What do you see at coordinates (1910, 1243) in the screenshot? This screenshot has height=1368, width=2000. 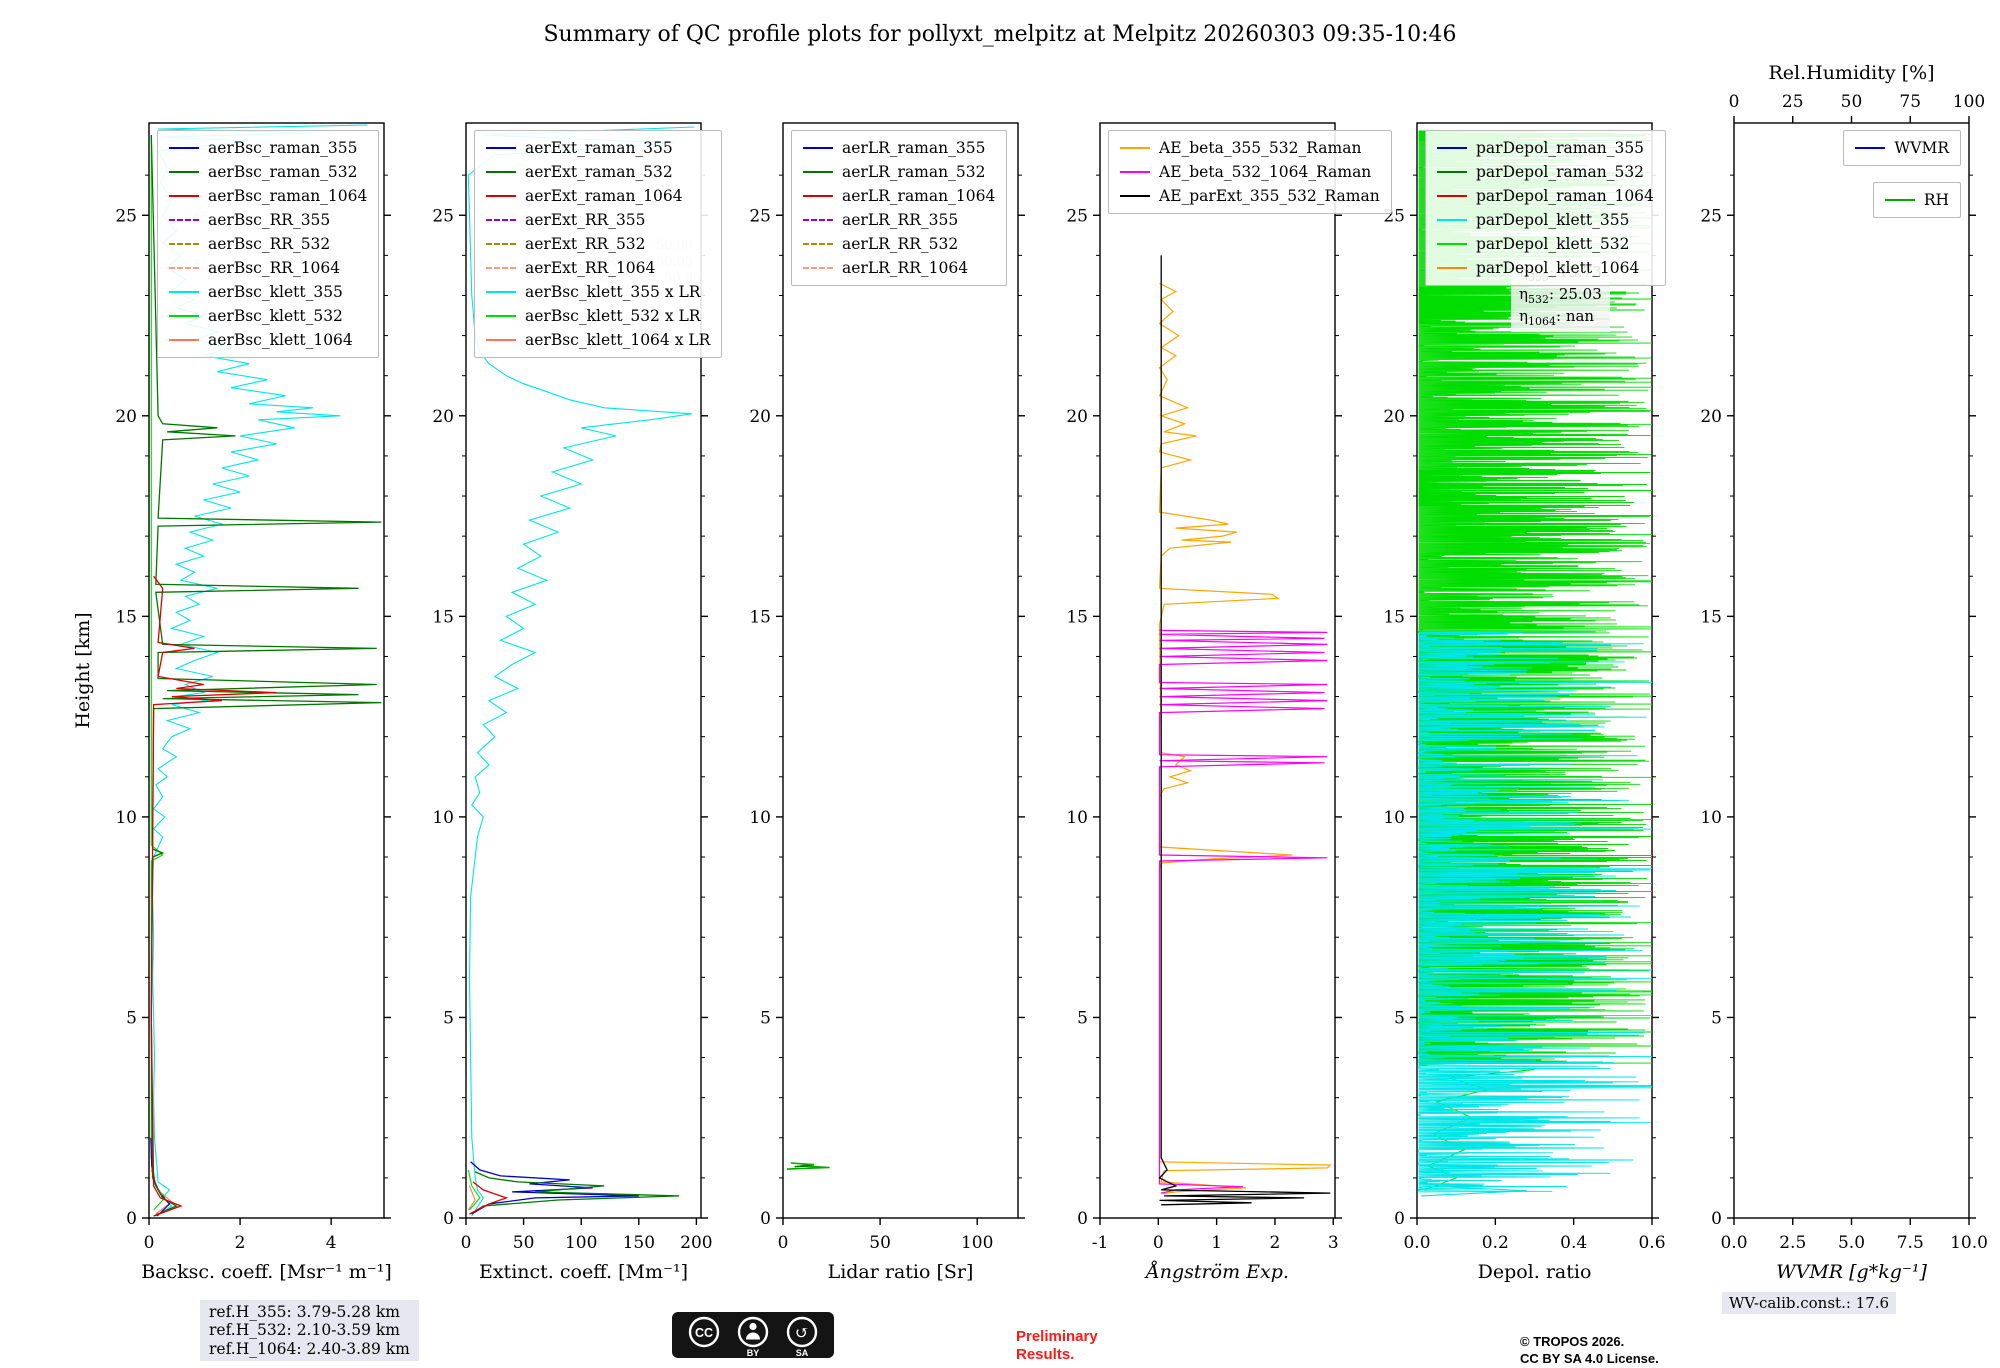 I see `x-tick-label: 7.5` at bounding box center [1910, 1243].